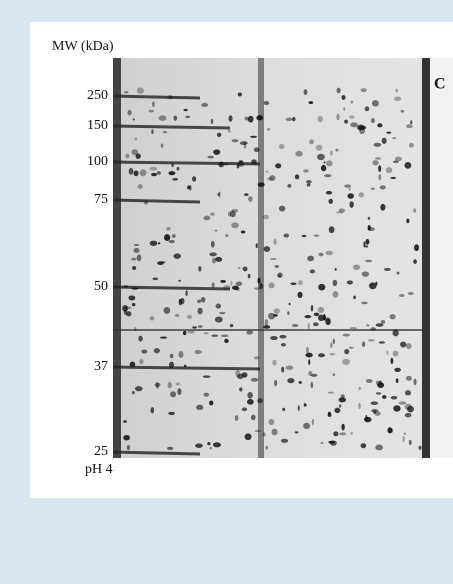 The image size is (453, 584). I want to click on marker-label: 250, so click(97, 95).